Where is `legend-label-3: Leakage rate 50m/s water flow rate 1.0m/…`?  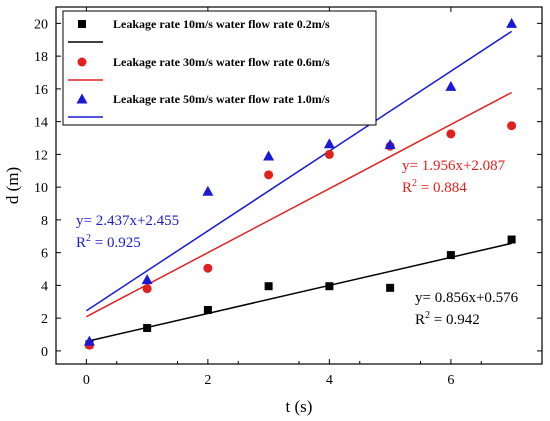
legend-label-3: Leakage rate 50m/s water flow rate 1.0m/… is located at coordinates (221, 99).